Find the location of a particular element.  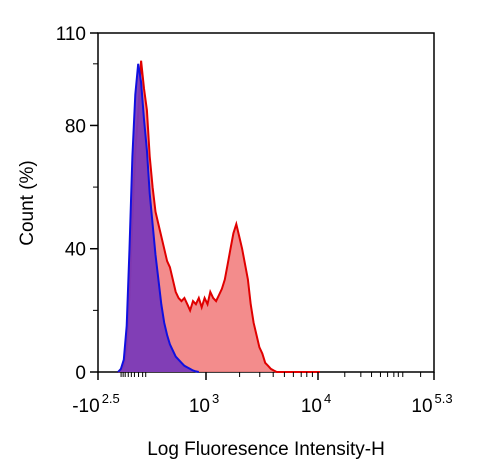

series-1-line is located at coordinates (158, 218).